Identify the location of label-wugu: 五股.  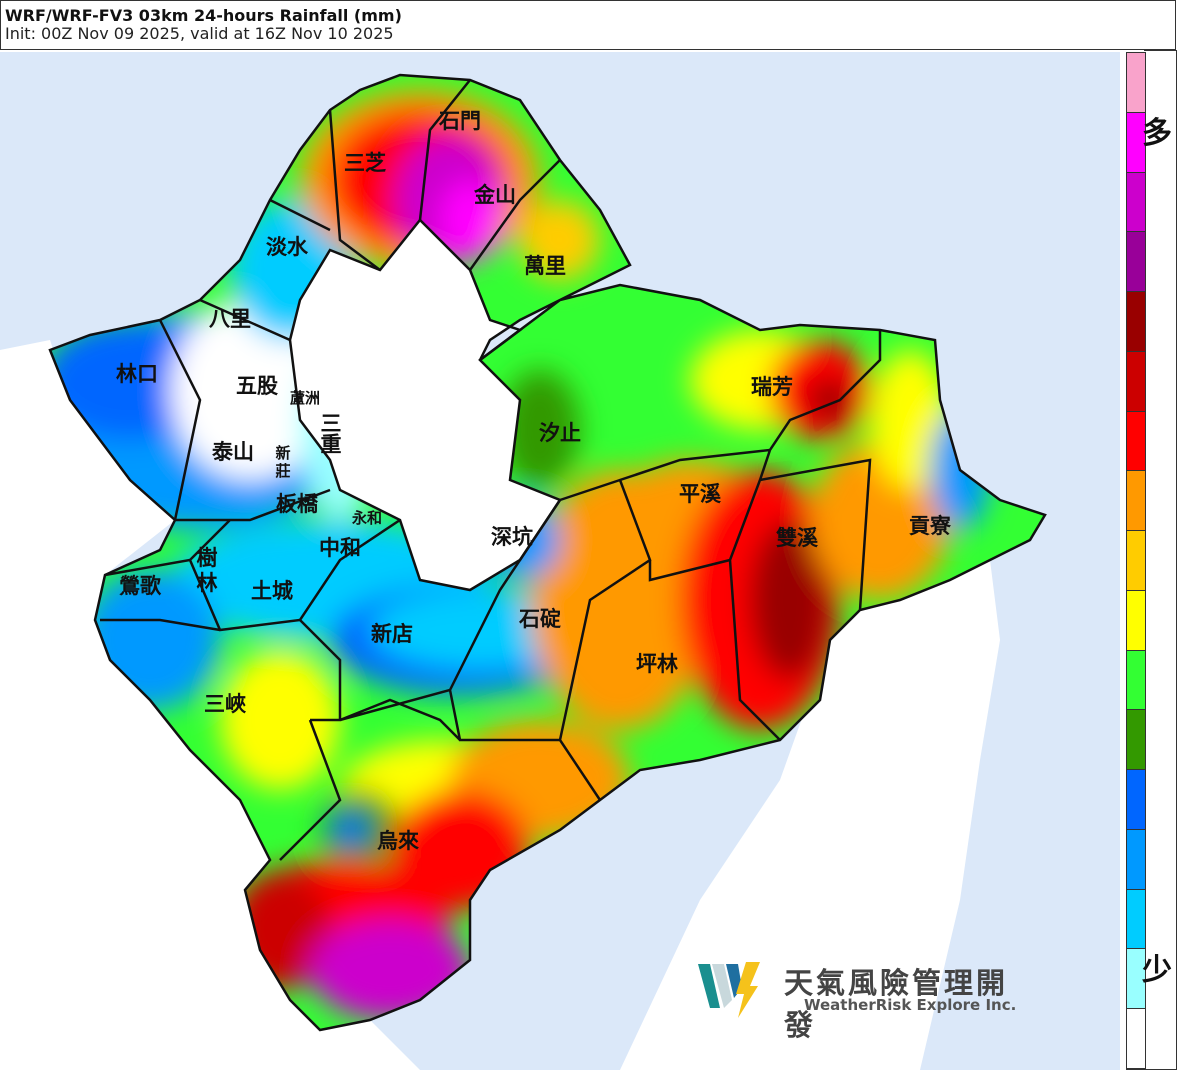
(257, 386).